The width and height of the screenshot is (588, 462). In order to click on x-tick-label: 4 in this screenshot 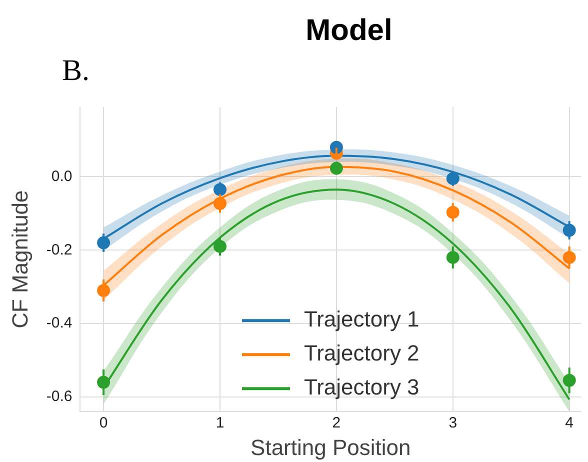, I will do `click(569, 423)`.